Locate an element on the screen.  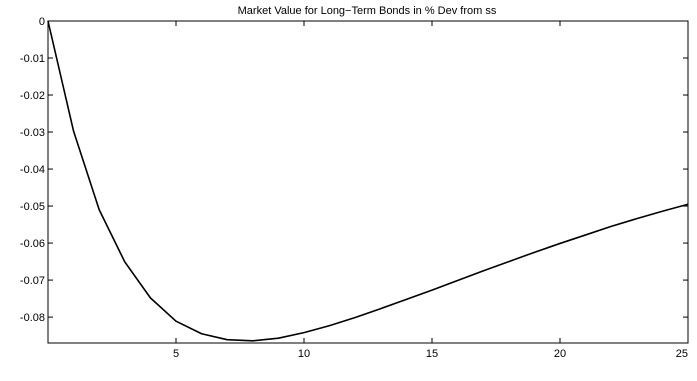
y-tick-label: -0.07 is located at coordinates (32, 281).